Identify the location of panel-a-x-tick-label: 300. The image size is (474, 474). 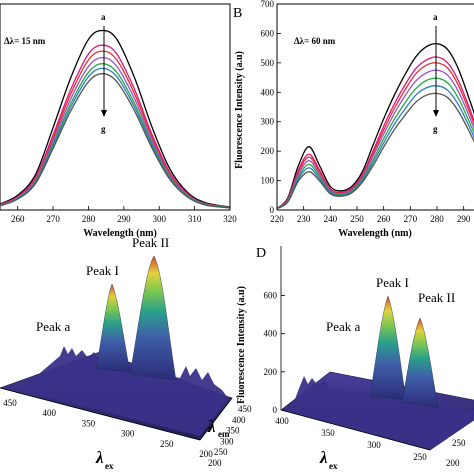
(159, 219).